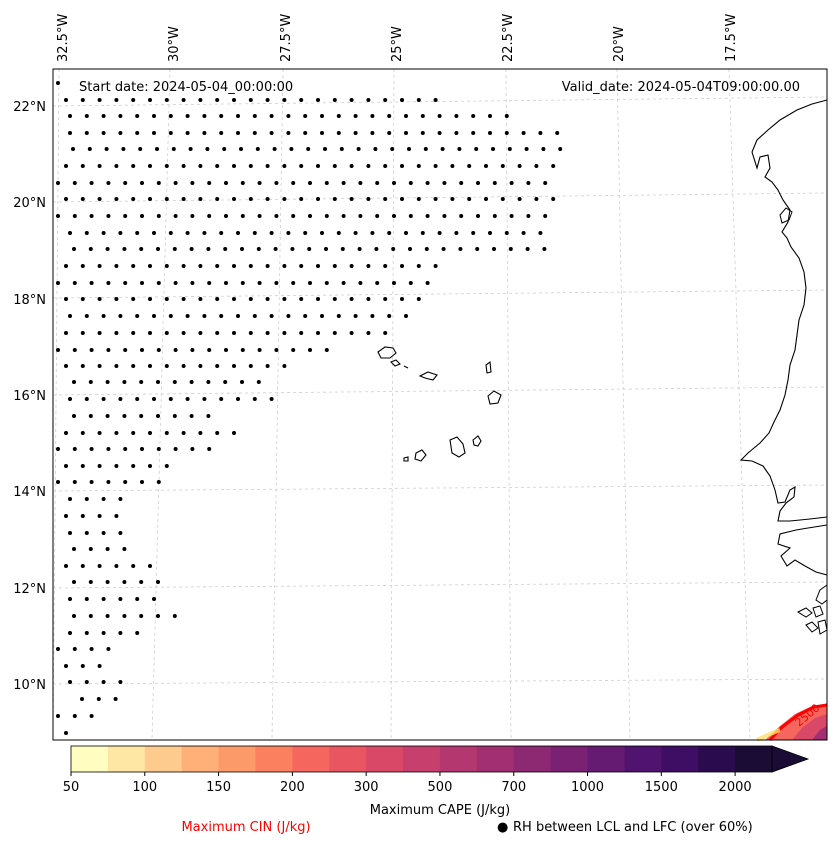 This screenshot has height=845, width=837. Describe the element at coordinates (407, 783) in the screenshot. I see `colorbar-ticks: 50 100 150 200 300 500 700 1000 1500 2000` at that location.